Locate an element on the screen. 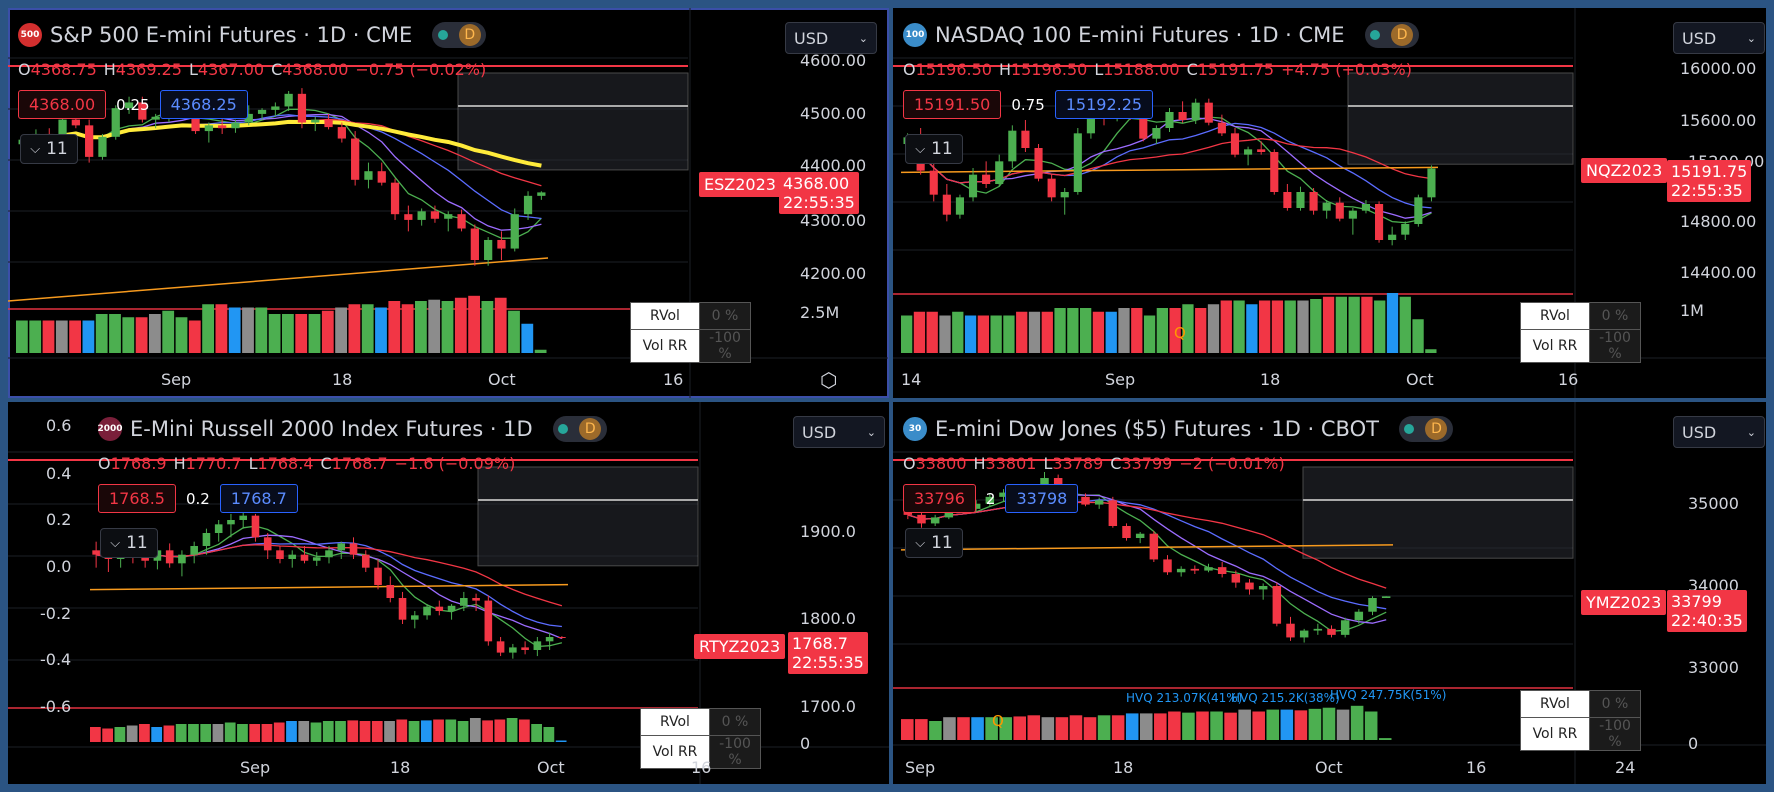 This screenshot has width=1774, height=792. buy-button: 4368.25 is located at coordinates (203, 104).